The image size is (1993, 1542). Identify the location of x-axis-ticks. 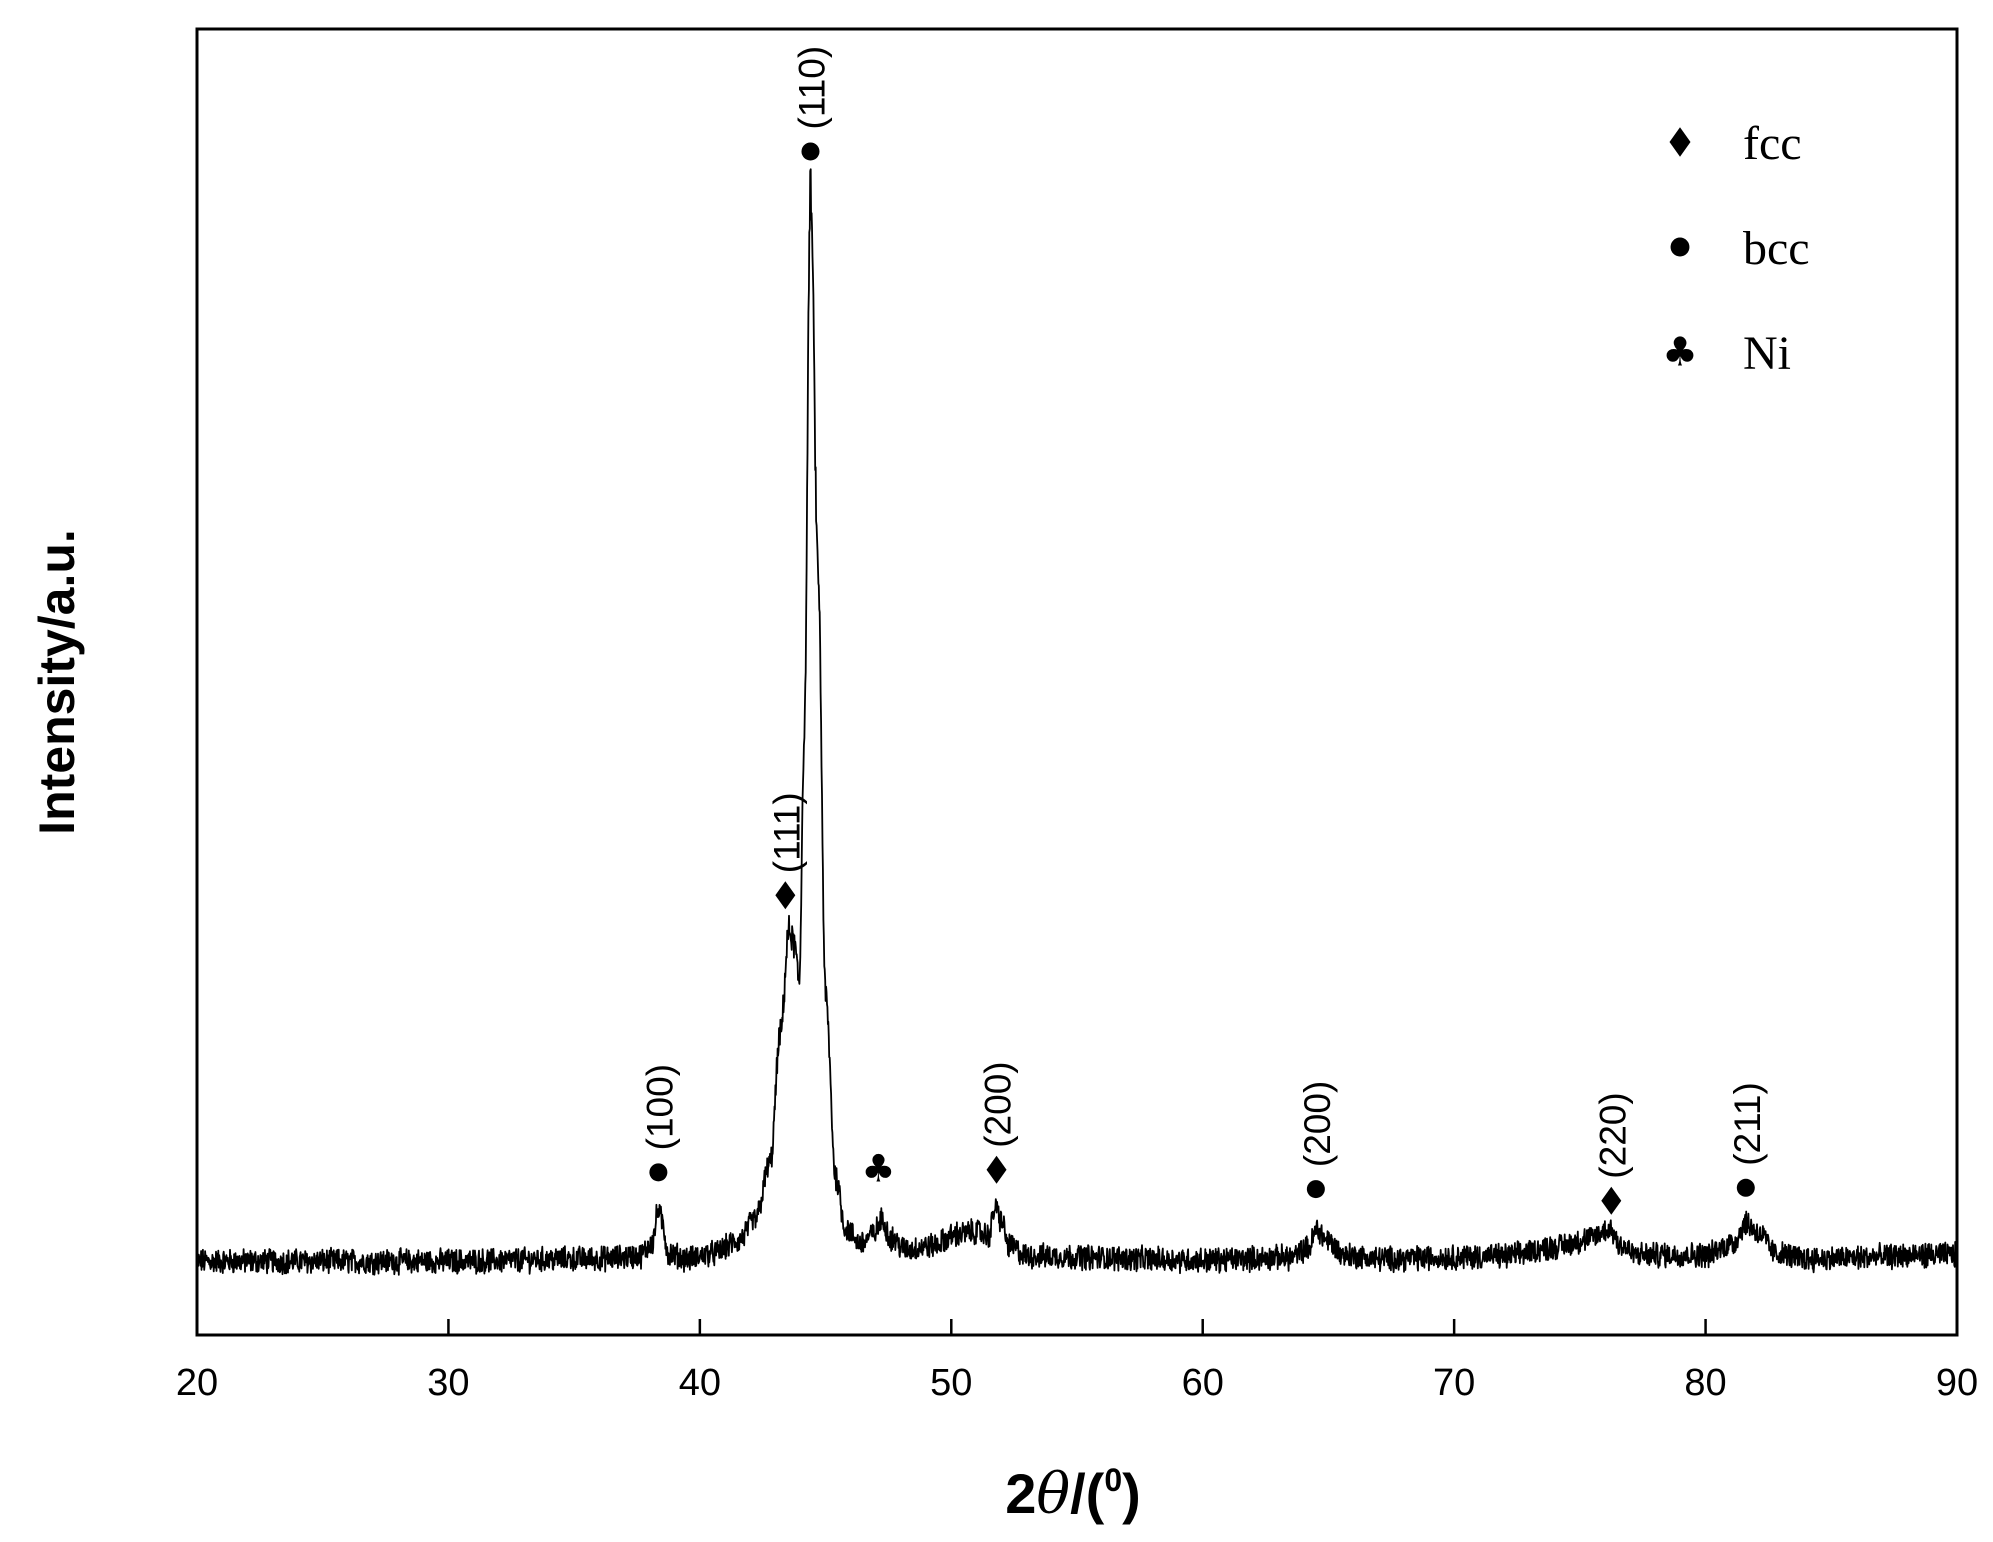
(1077, 1327).